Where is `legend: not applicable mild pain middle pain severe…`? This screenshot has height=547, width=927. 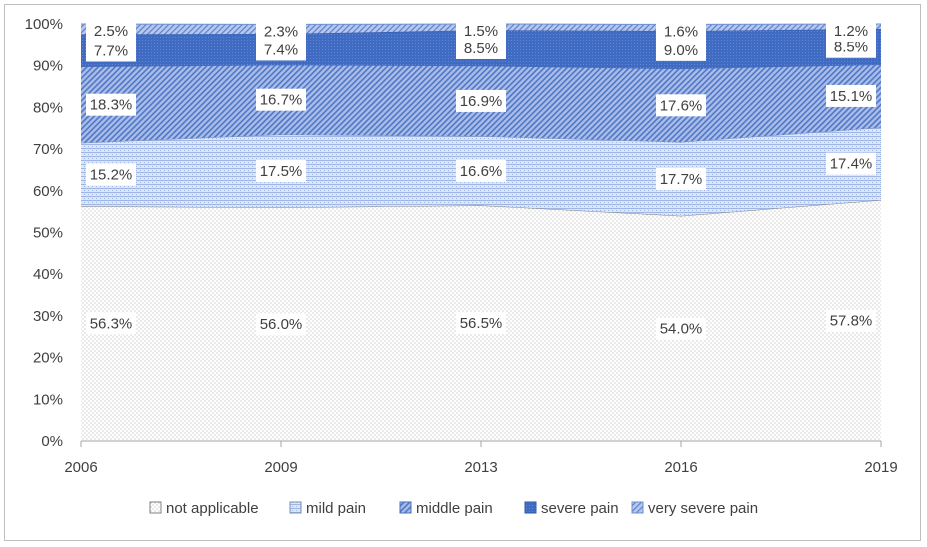
legend: not applicable mild pain middle pain severe… is located at coordinates (453, 508).